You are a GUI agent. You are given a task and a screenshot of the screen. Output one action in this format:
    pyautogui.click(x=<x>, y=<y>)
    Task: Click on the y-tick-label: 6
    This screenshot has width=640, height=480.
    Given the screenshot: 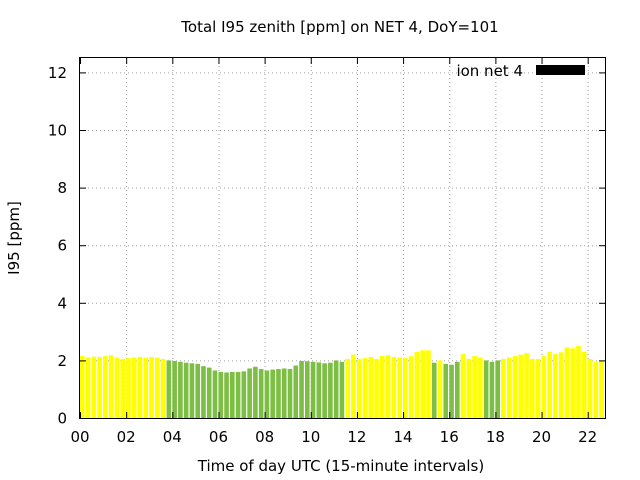 What is the action you would take?
    pyautogui.click(x=62, y=246)
    